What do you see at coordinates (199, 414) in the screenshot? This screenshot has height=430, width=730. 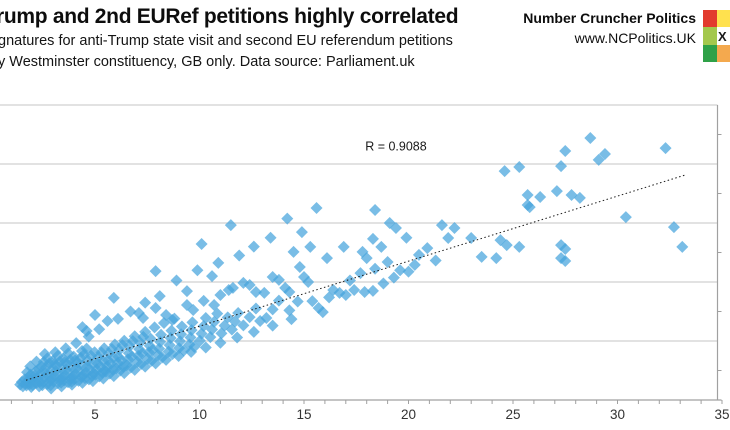 I see `x-tick-label: 10` at bounding box center [199, 414].